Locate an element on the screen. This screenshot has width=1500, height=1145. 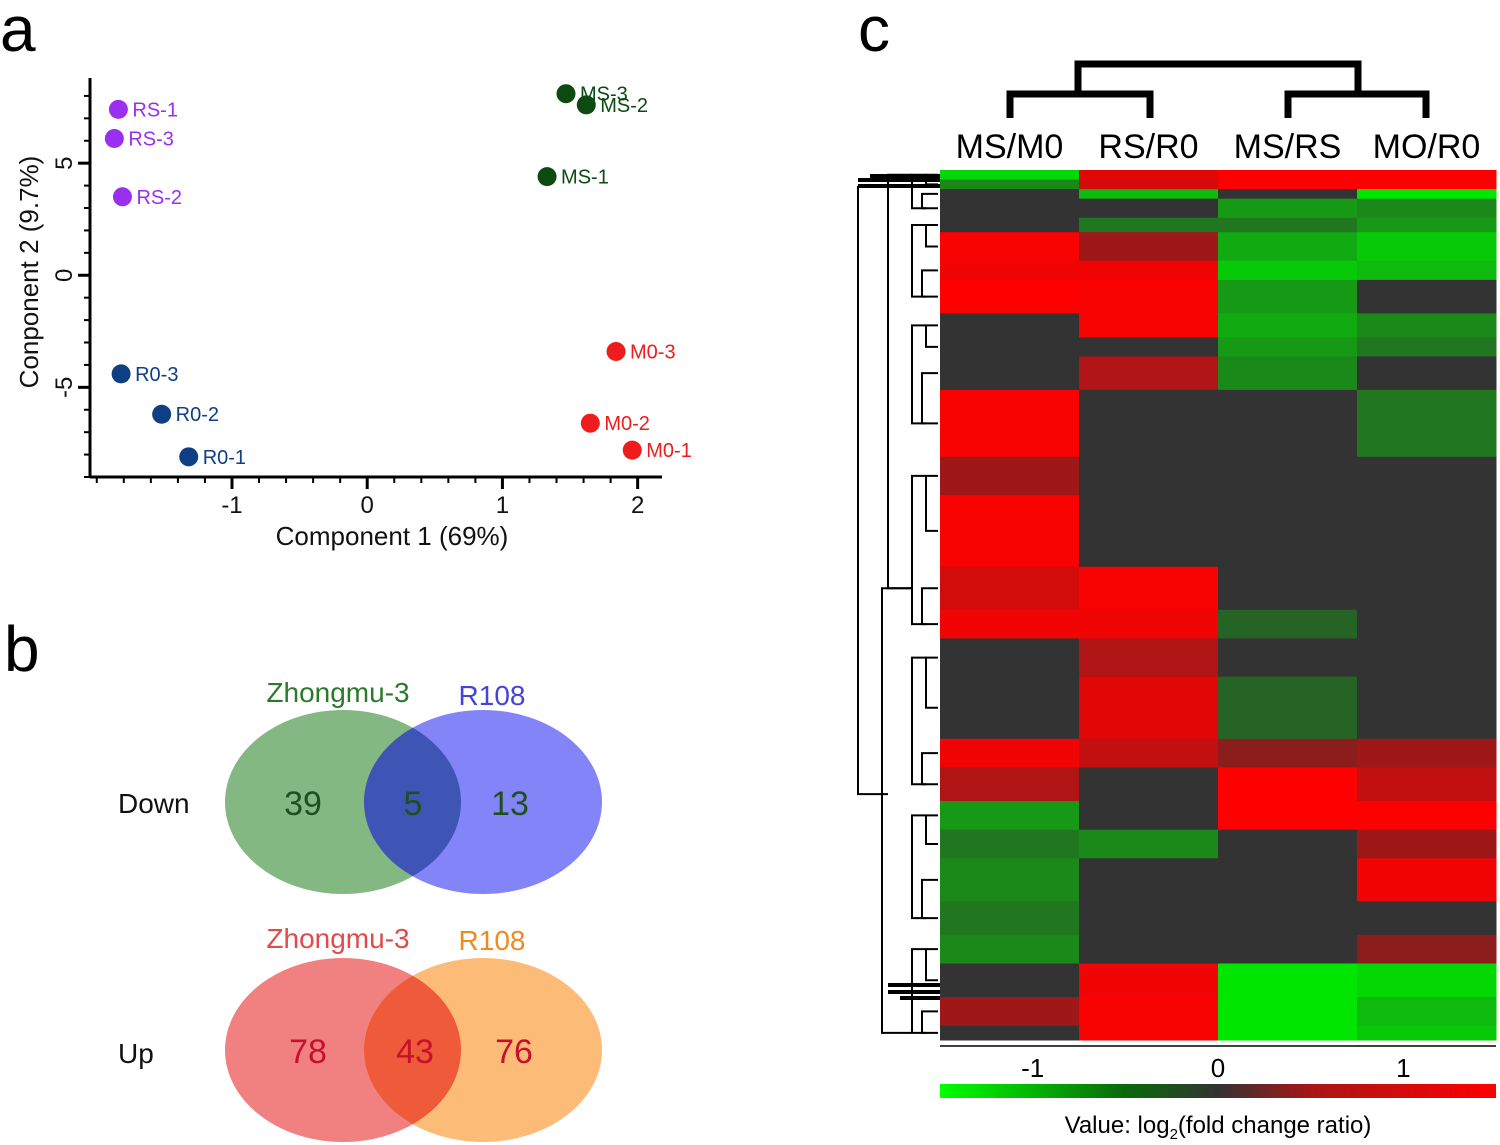
scatter-point-label: M0-2 is located at coordinates (627, 424).